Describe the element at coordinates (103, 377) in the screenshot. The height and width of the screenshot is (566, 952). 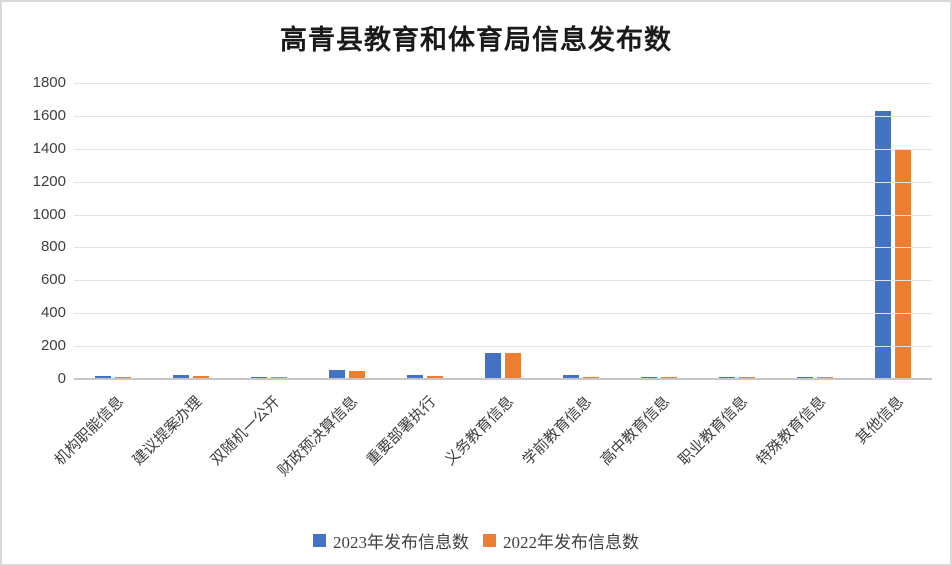
I see `bar-2023年-机构职能信息` at that location.